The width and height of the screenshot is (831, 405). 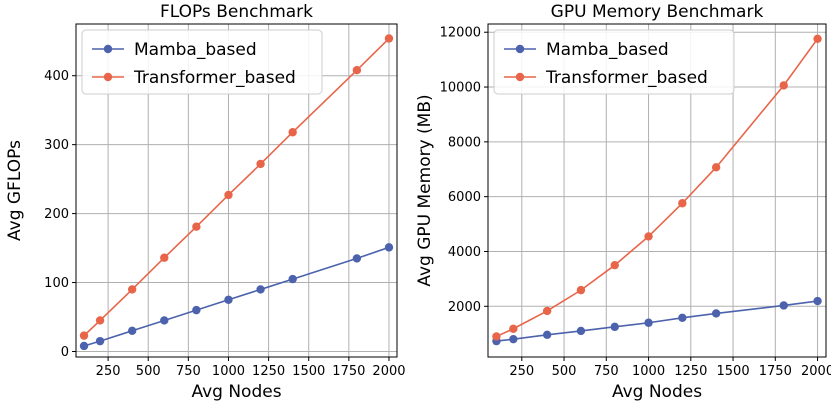 I want to click on y-tick-label: 12000, so click(x=460, y=33).